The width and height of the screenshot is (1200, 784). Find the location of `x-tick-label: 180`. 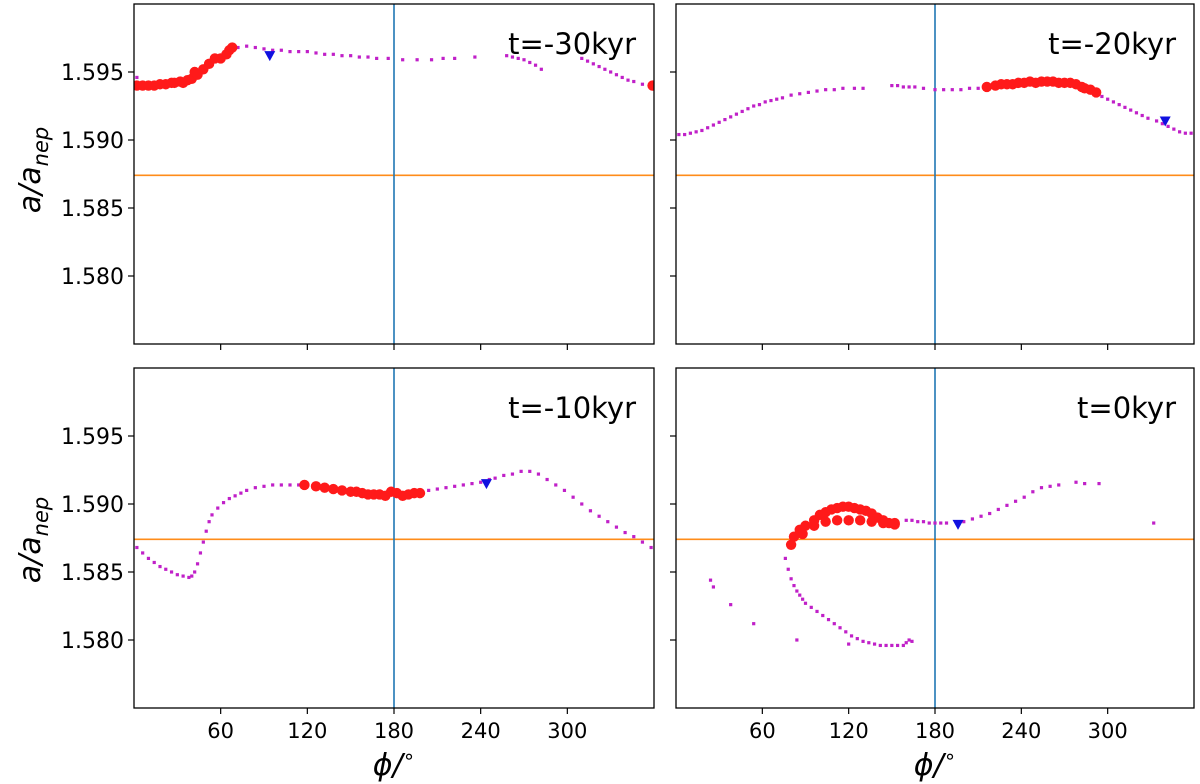

x-tick-label: 180 is located at coordinates (394, 731).